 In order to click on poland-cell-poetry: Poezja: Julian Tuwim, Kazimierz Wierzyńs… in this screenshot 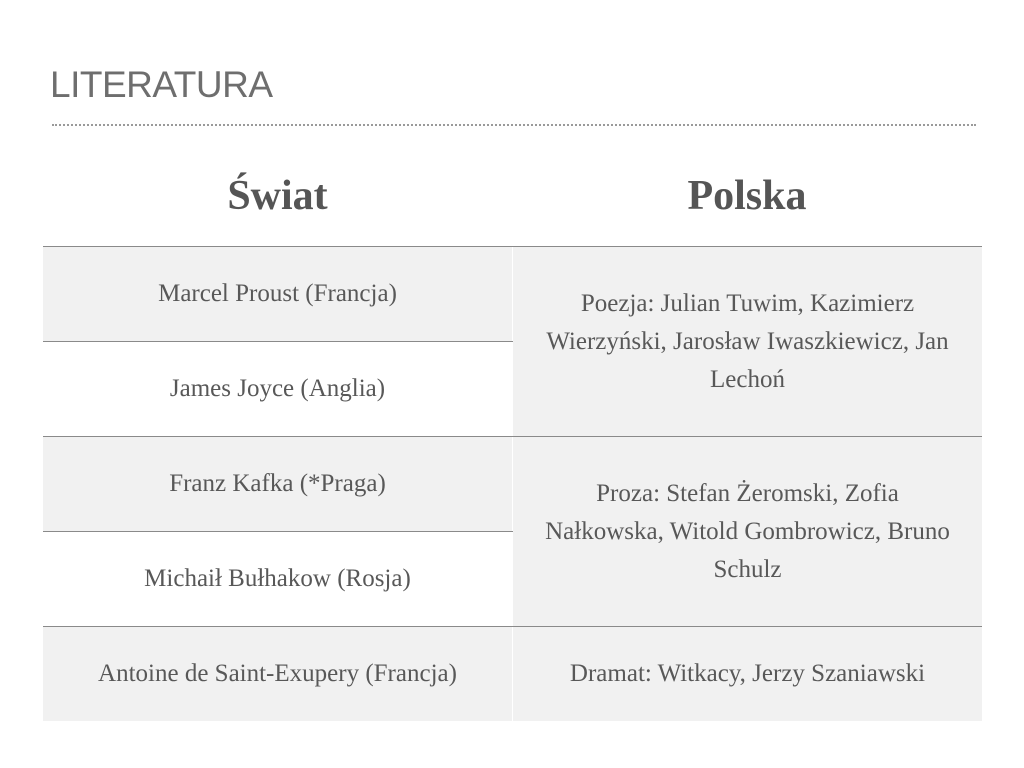, I will do `click(747, 341)`.